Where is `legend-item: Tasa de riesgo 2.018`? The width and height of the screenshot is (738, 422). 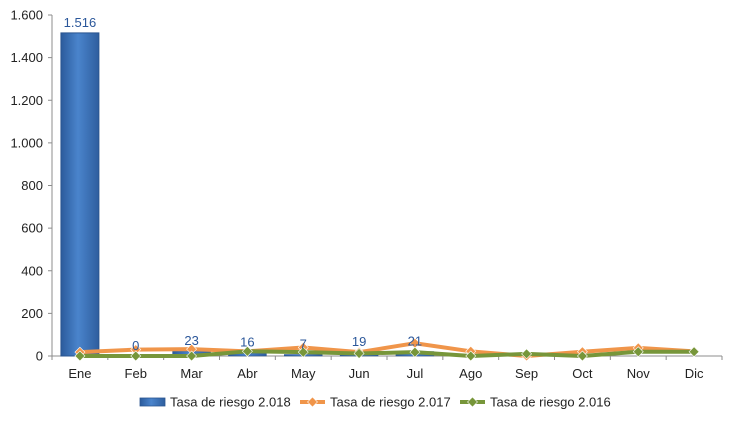
legend-item: Tasa de riesgo 2.018 is located at coordinates (215, 402).